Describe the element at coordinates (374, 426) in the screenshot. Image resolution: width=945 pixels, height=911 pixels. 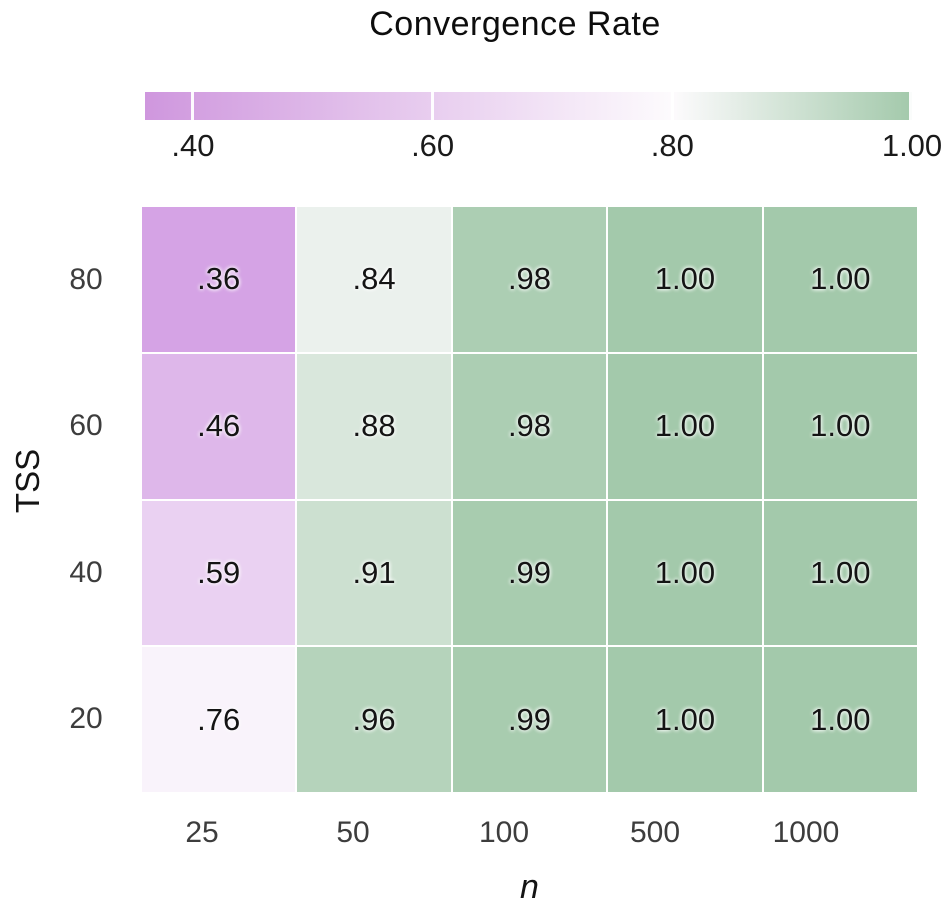
I see `heatmap-cell-tss60-n50: .88` at that location.